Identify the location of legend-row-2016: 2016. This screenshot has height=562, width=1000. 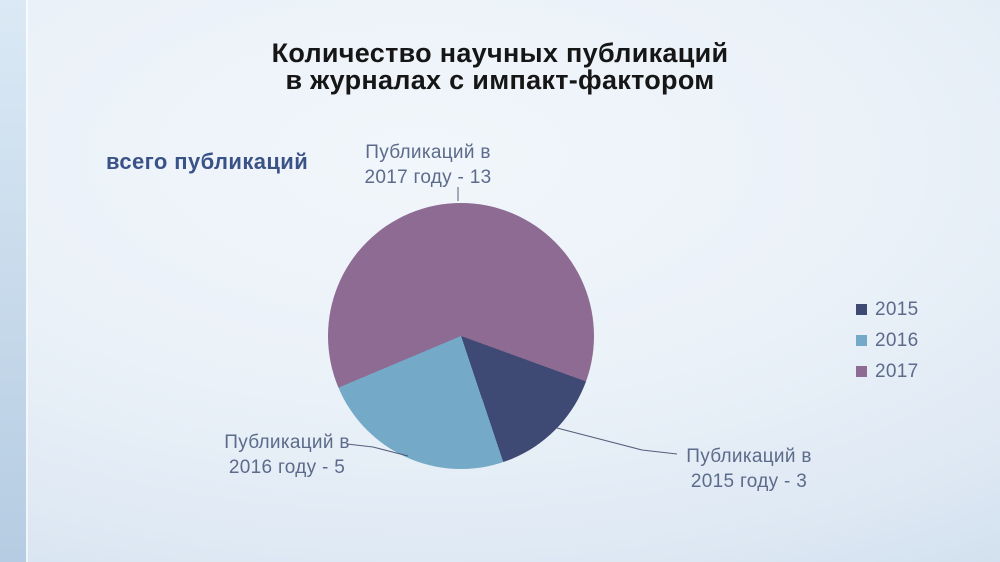
(887, 340).